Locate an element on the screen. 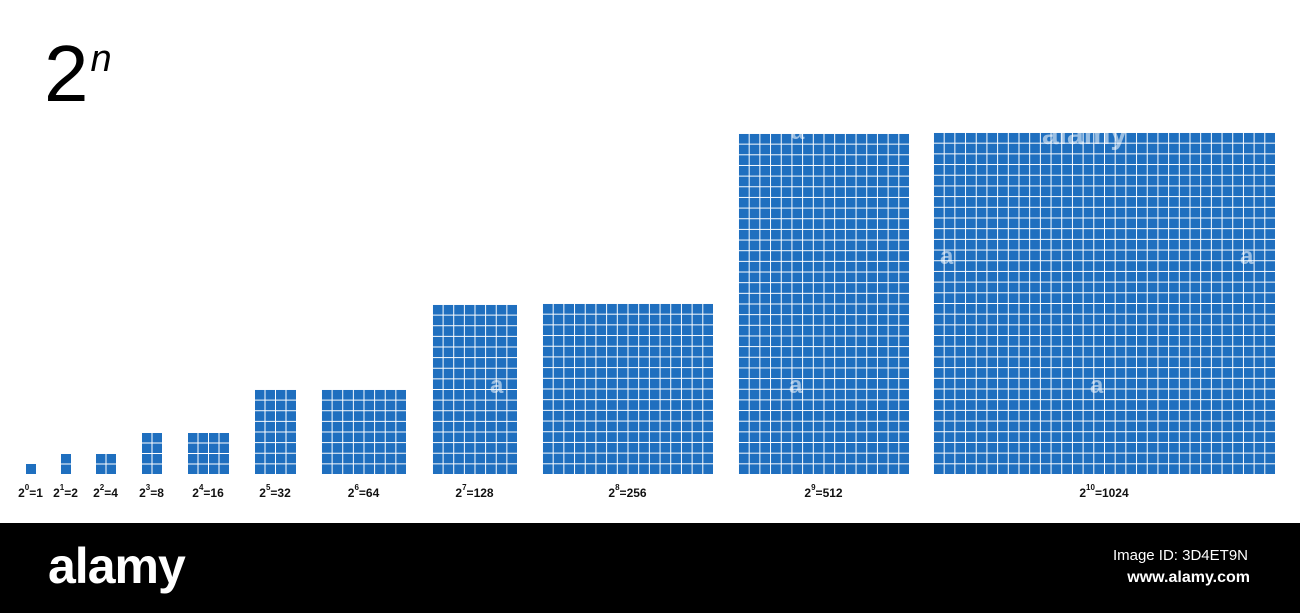 The height and width of the screenshot is (613, 1300). label-result: =256 is located at coordinates (633, 493).